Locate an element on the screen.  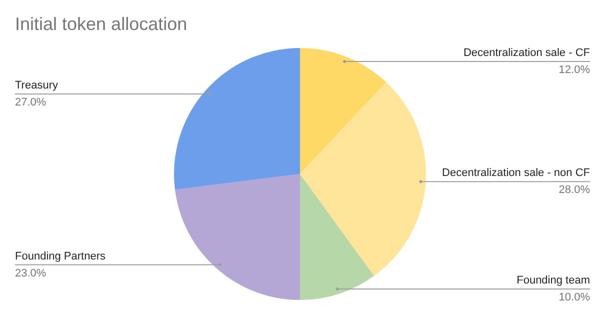
chart-title: Initial token allocation is located at coordinates (101, 24).